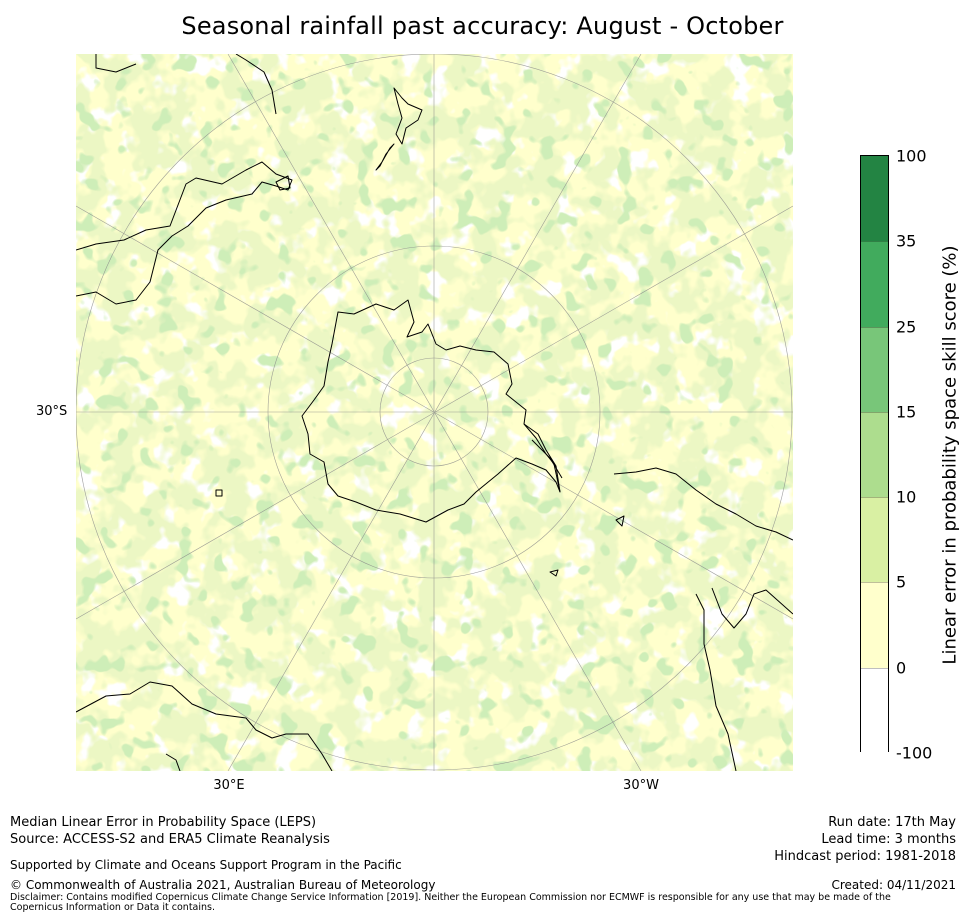 The width and height of the screenshot is (965, 919). I want to click on coastline-south-america, so click(703, 504).